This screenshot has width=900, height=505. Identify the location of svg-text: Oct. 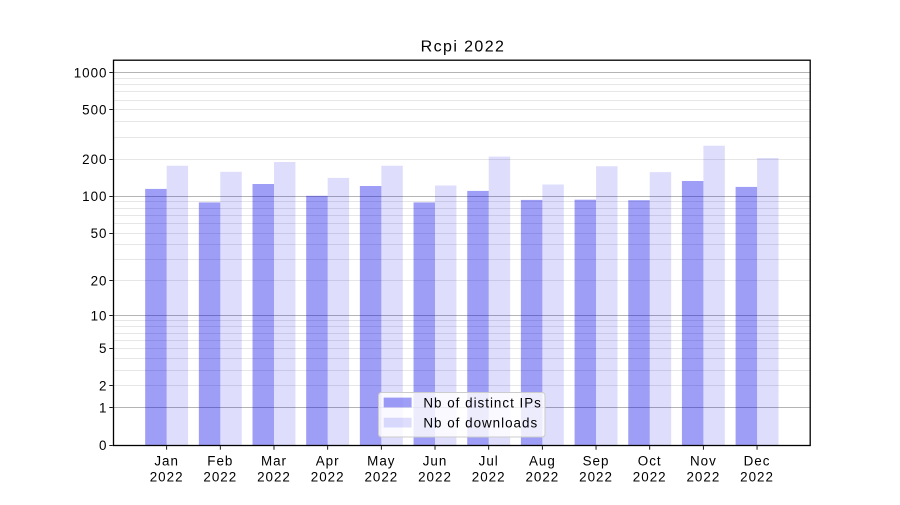
(650, 461).